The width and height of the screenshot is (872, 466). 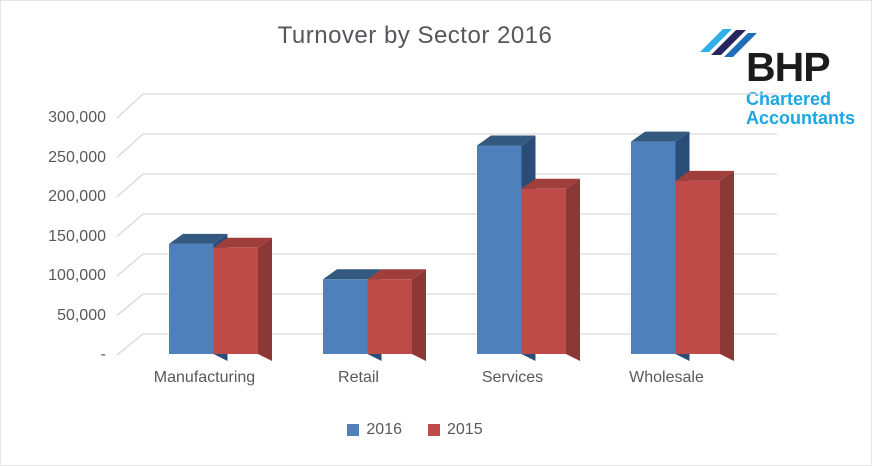 I want to click on legend-item-2015: 2015, so click(x=455, y=430).